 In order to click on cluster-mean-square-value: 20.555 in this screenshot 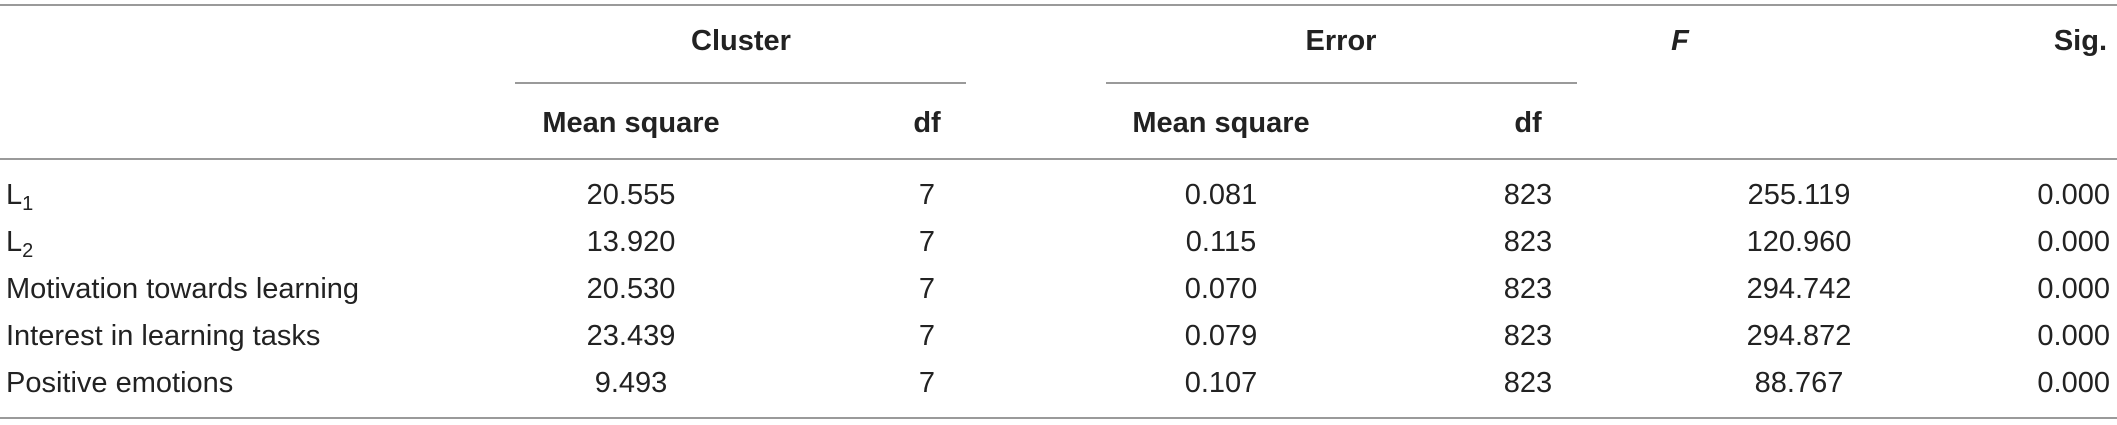, I will do `click(631, 195)`.